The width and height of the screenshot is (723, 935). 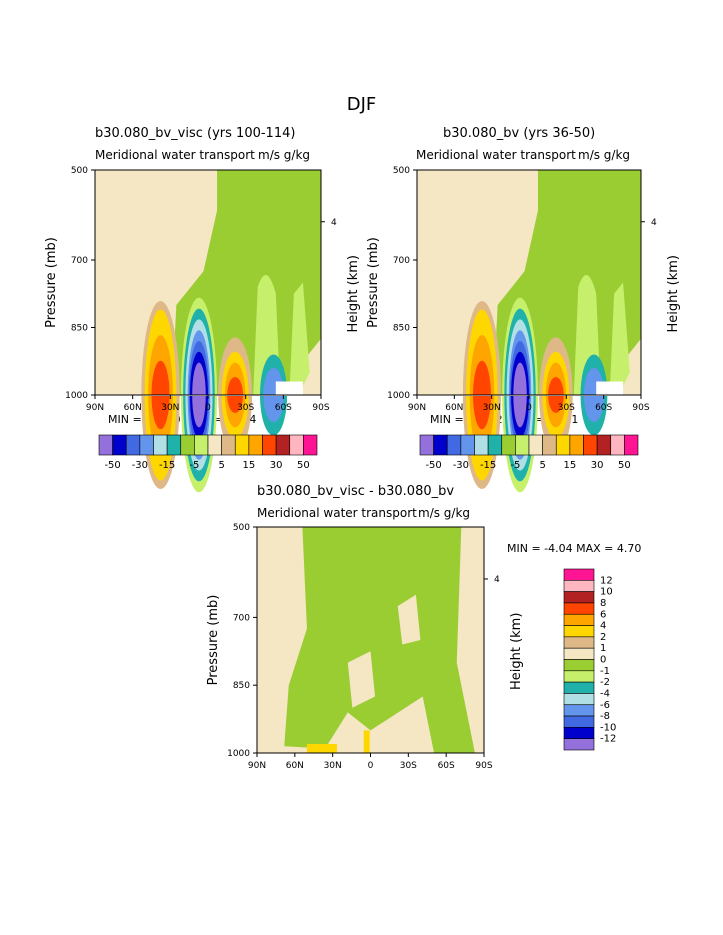 I want to click on colorbar-label: 1, so click(x=603, y=648).